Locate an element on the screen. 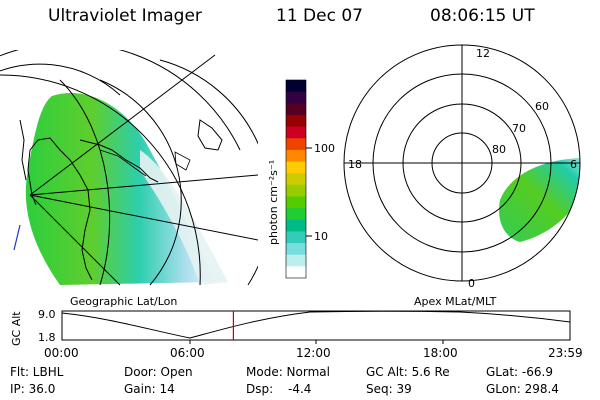 Image resolution: width=600 pixels, height=400 pixels. colorbar-frame is located at coordinates (296, 179).